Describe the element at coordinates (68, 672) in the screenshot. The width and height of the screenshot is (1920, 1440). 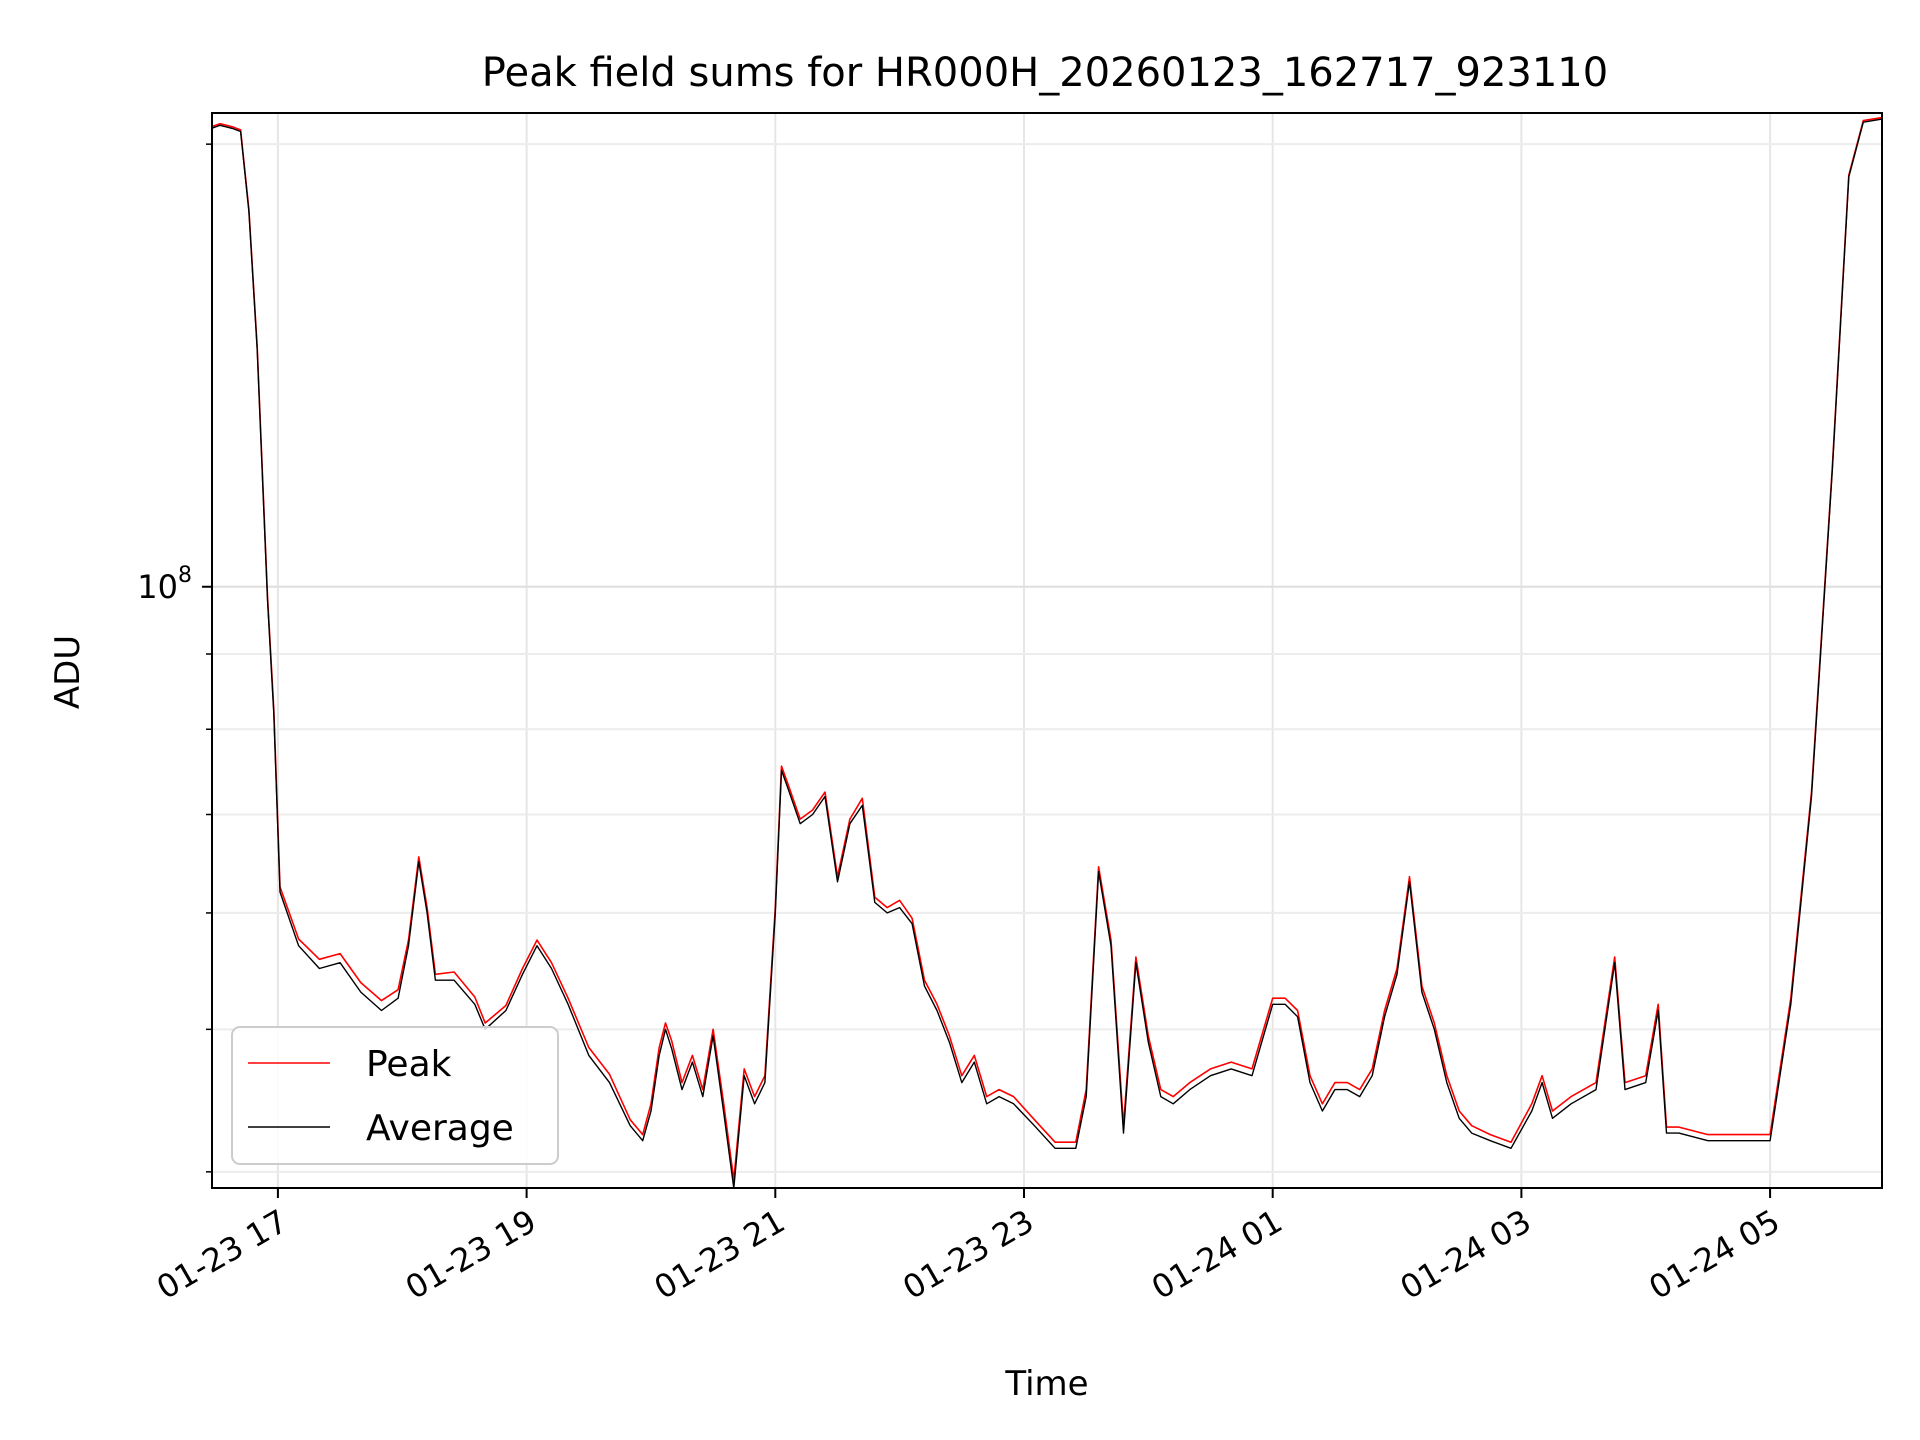
I see `y-axis-label: ADU` at that location.